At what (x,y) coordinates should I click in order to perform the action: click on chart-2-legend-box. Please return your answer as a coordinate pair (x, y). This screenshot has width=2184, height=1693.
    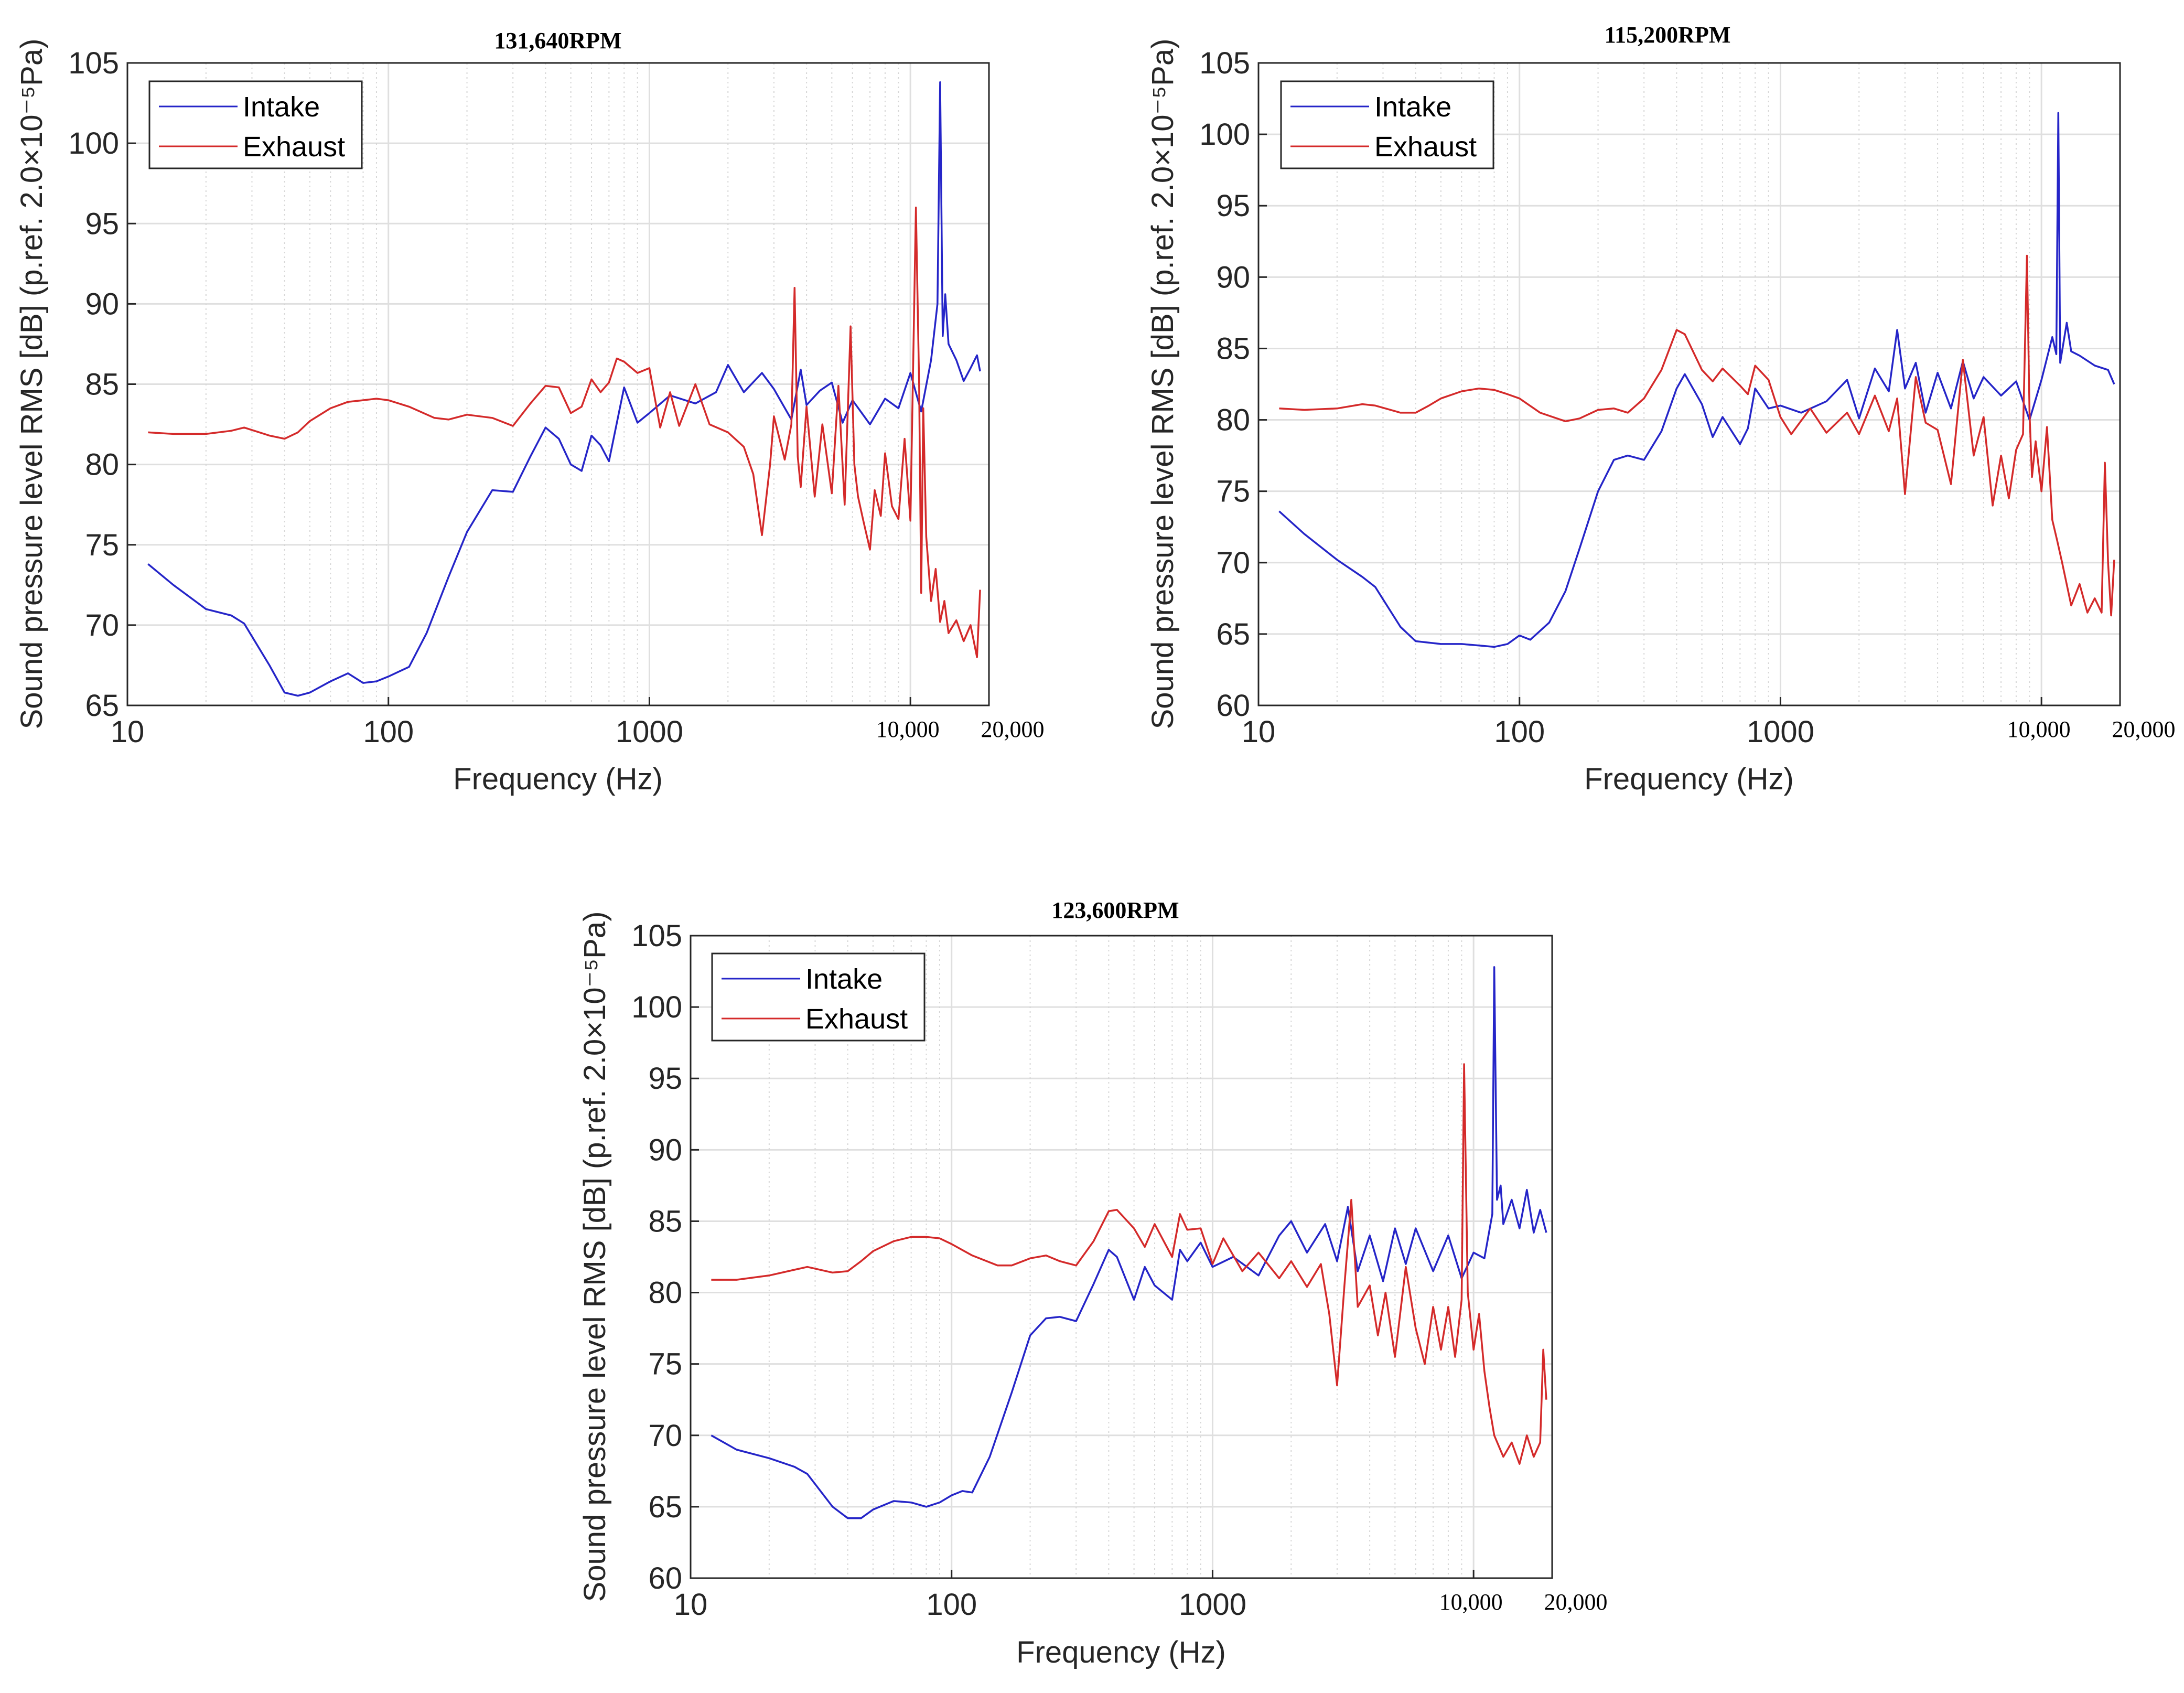
    Looking at the image, I should click on (1387, 124).